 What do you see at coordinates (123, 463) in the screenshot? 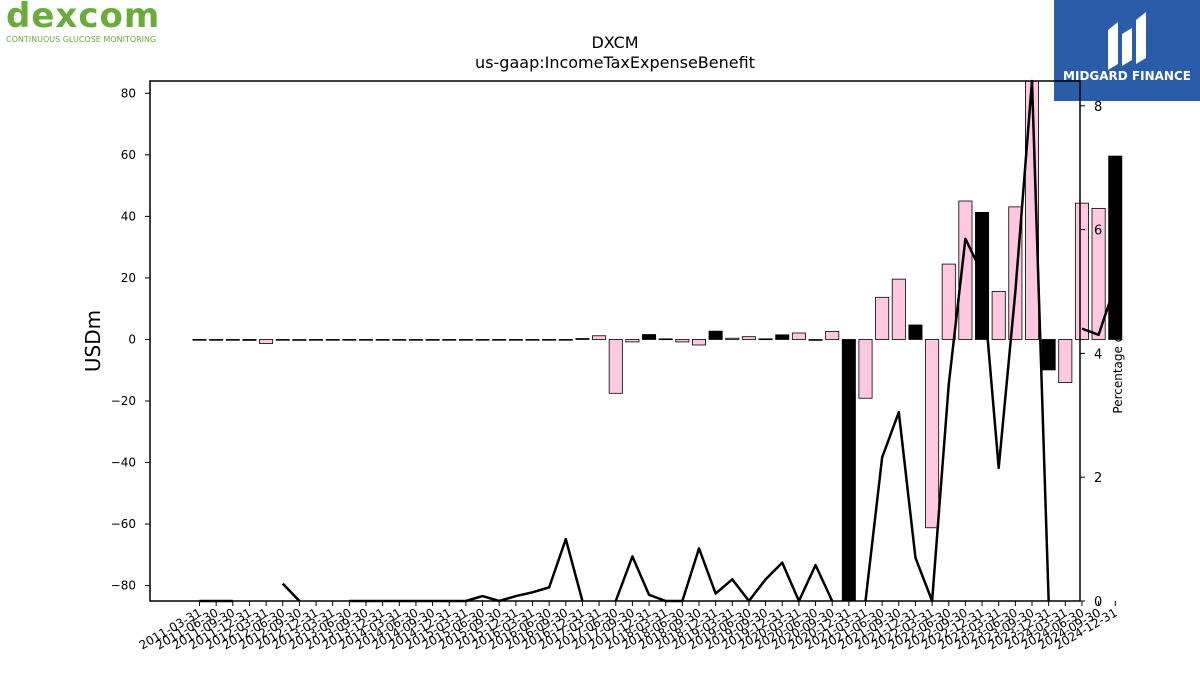
I see `y-tick-label: −40` at bounding box center [123, 463].